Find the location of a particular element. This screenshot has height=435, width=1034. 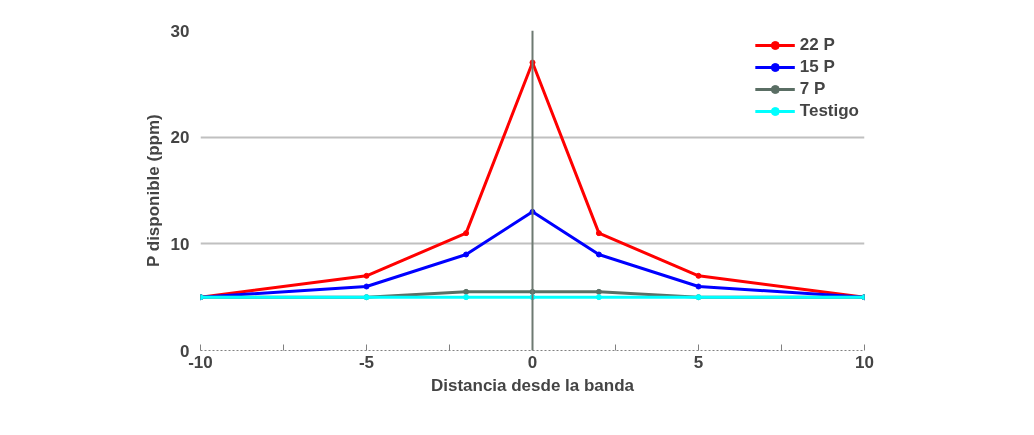

x-tick-label: -5 is located at coordinates (366, 362).